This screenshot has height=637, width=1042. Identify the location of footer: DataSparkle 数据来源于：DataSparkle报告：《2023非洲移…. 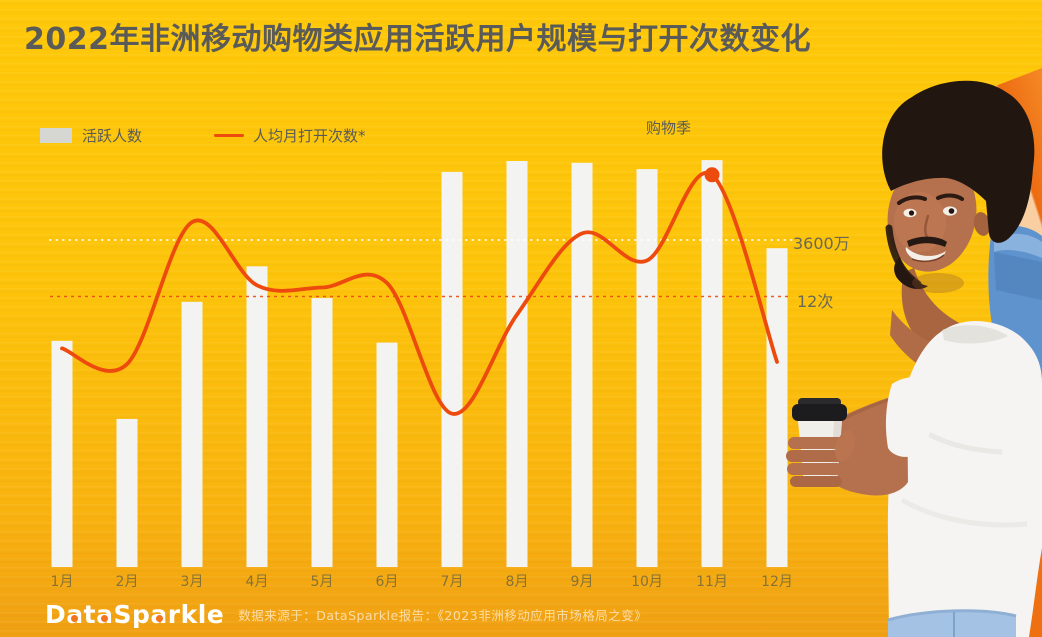
(521, 614).